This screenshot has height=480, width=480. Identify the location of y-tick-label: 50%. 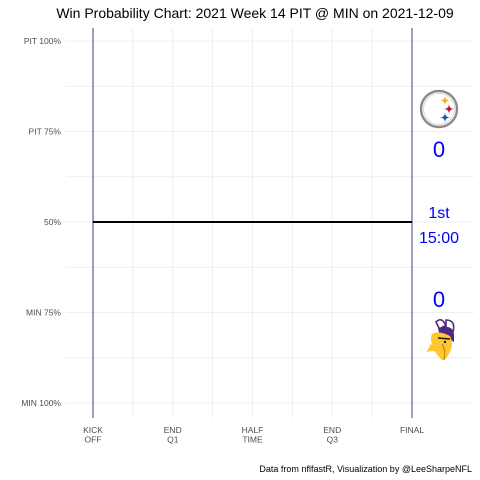
(52, 222).